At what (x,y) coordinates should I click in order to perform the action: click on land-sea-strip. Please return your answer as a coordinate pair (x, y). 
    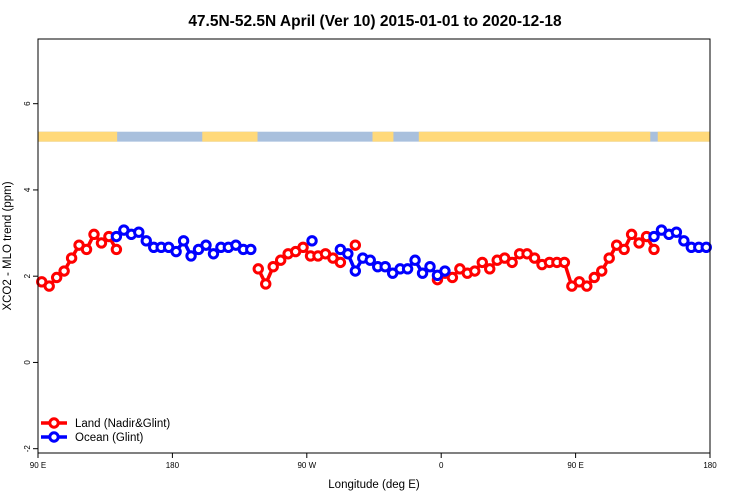
    Looking at the image, I should click on (374, 136).